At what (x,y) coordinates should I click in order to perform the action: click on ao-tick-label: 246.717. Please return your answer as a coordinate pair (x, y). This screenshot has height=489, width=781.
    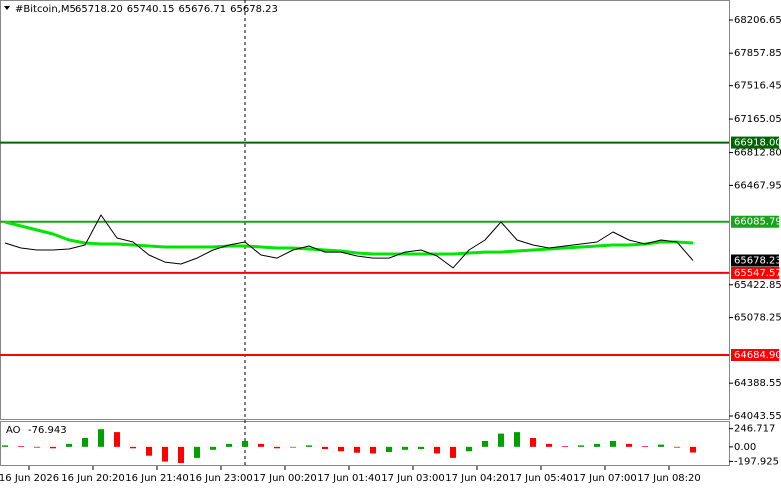
    Looking at the image, I should click on (754, 429).